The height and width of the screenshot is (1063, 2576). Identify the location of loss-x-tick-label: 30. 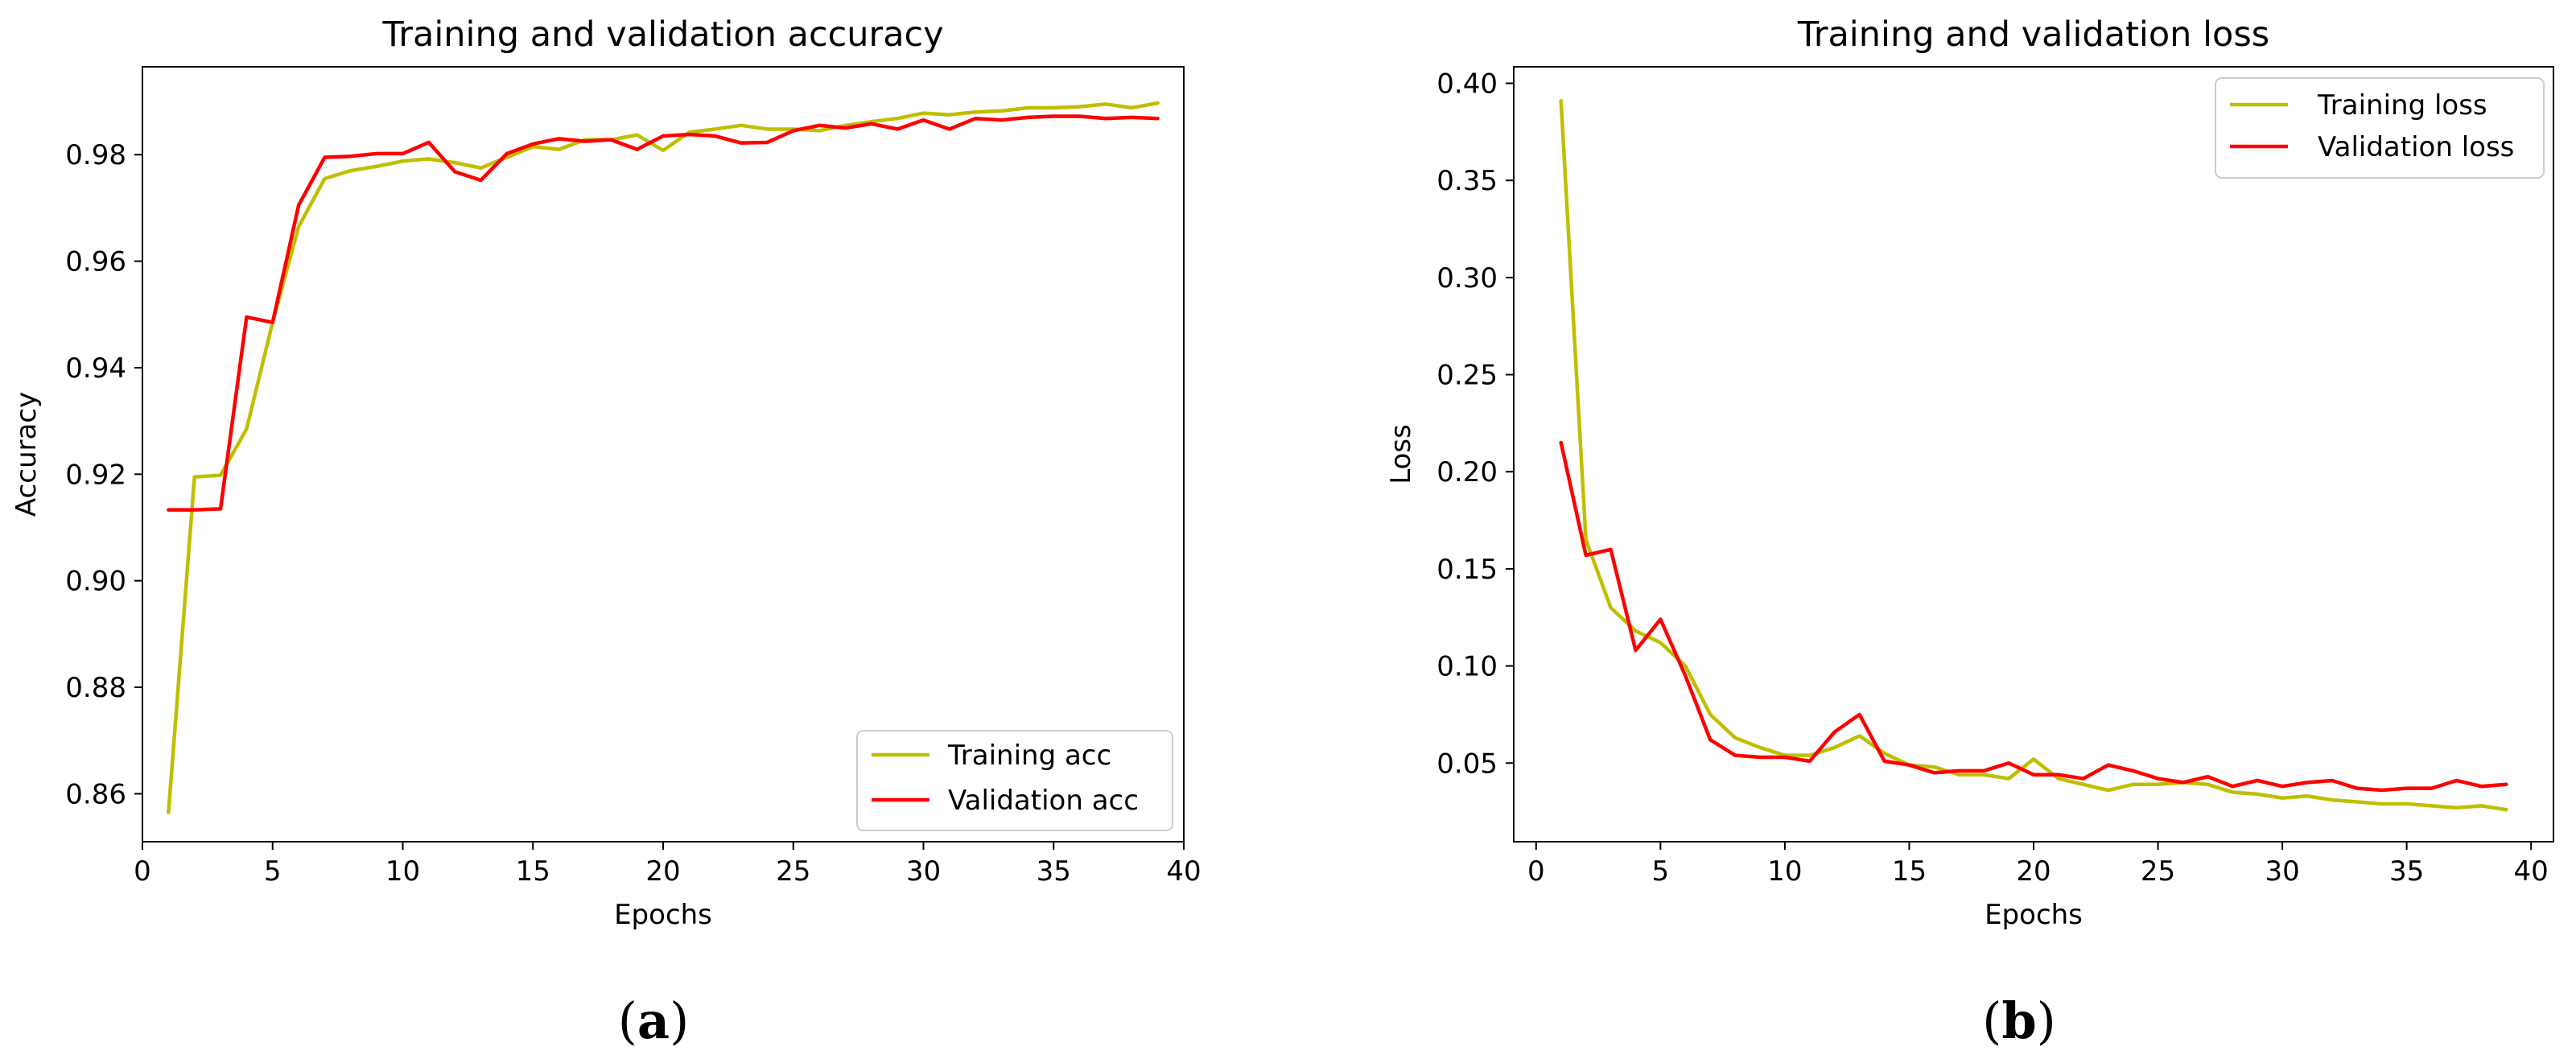
(2282, 871).